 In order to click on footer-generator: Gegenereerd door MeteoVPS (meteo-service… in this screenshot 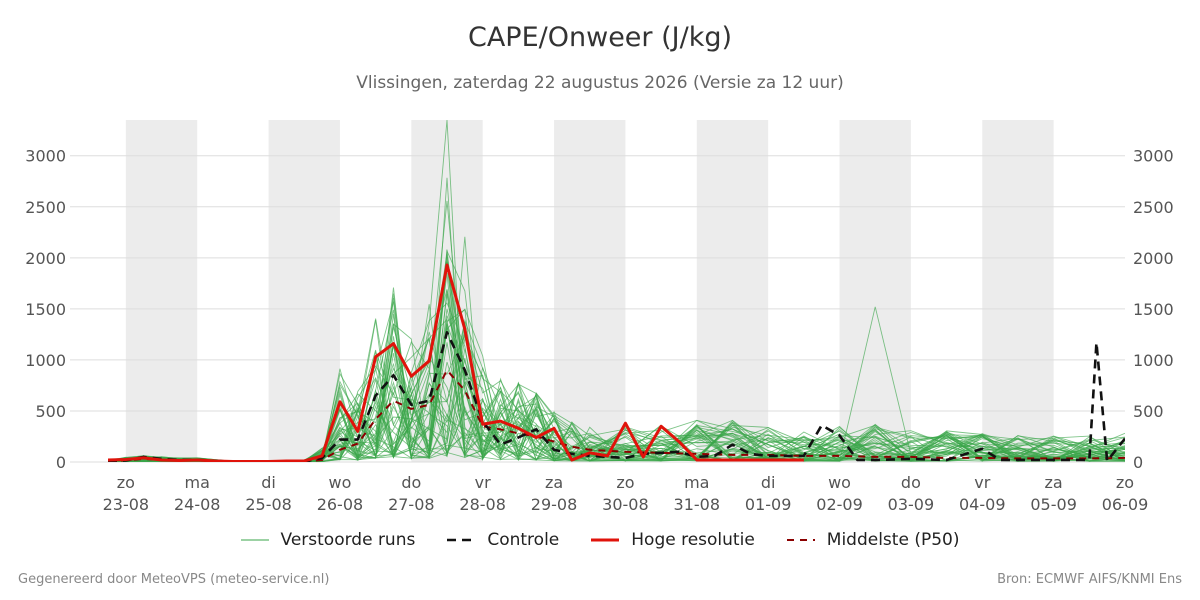, I will do `click(174, 579)`.